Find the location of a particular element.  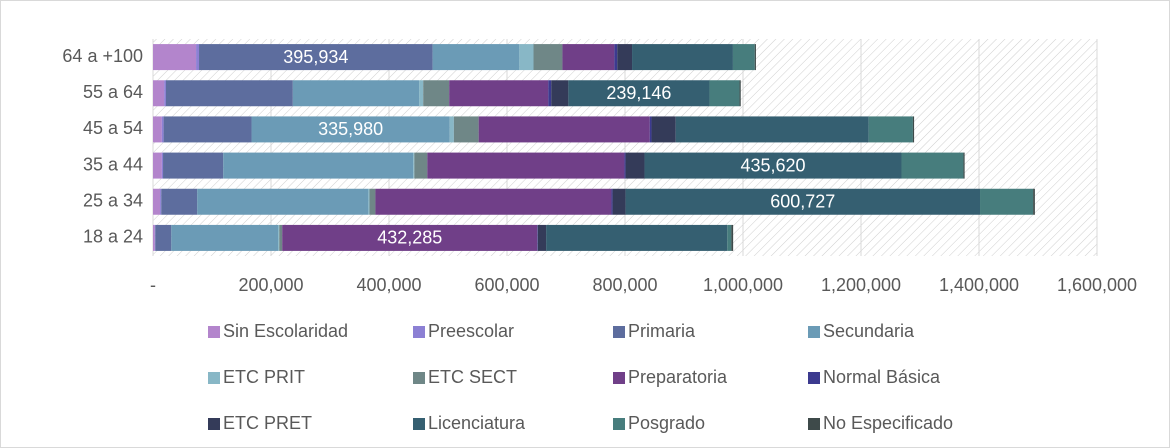

legend-label: Preparatoria is located at coordinates (678, 377).